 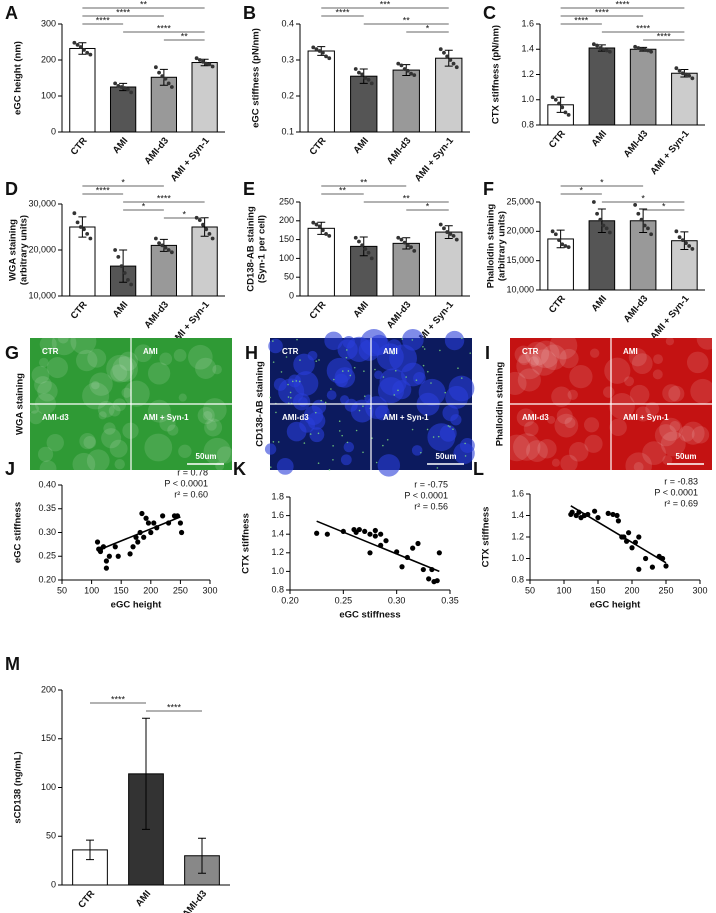 I want to click on x-axis-title: eGC height, so click(x=616, y=605).